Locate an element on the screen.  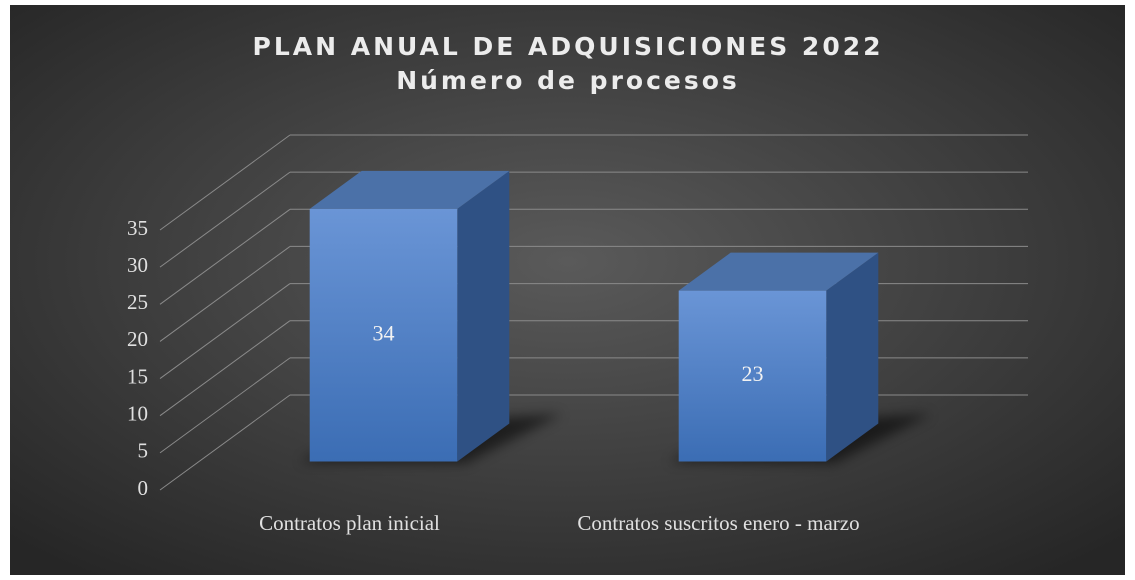
x-tick-label: Contratos plan inicial is located at coordinates (349, 523).